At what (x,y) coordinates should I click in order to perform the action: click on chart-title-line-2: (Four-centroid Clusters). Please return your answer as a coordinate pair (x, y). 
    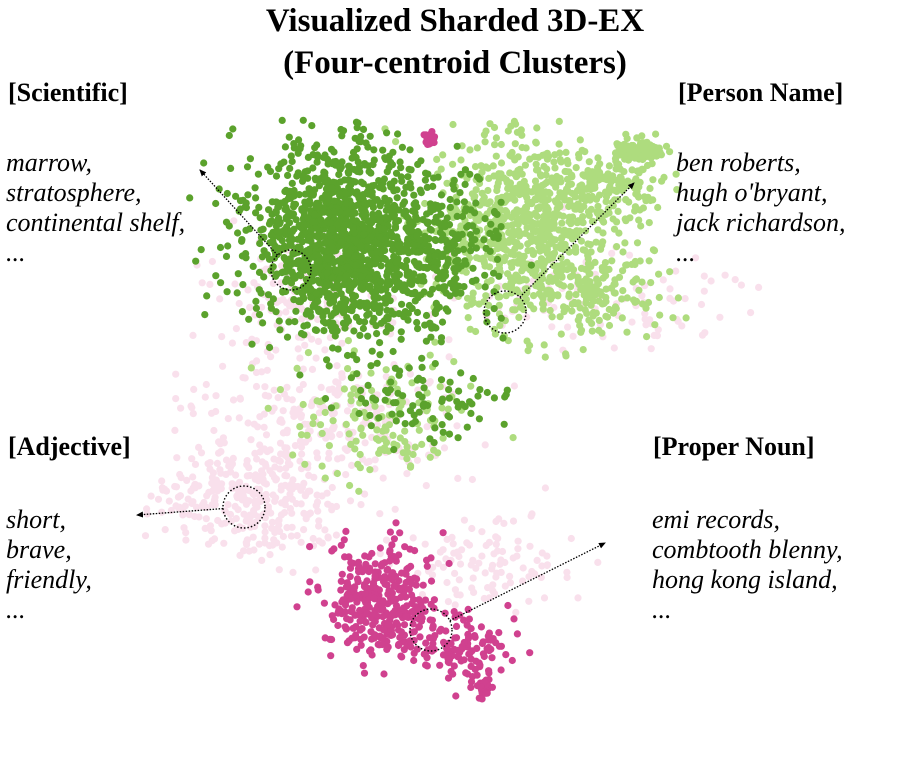
    Looking at the image, I should click on (455, 63).